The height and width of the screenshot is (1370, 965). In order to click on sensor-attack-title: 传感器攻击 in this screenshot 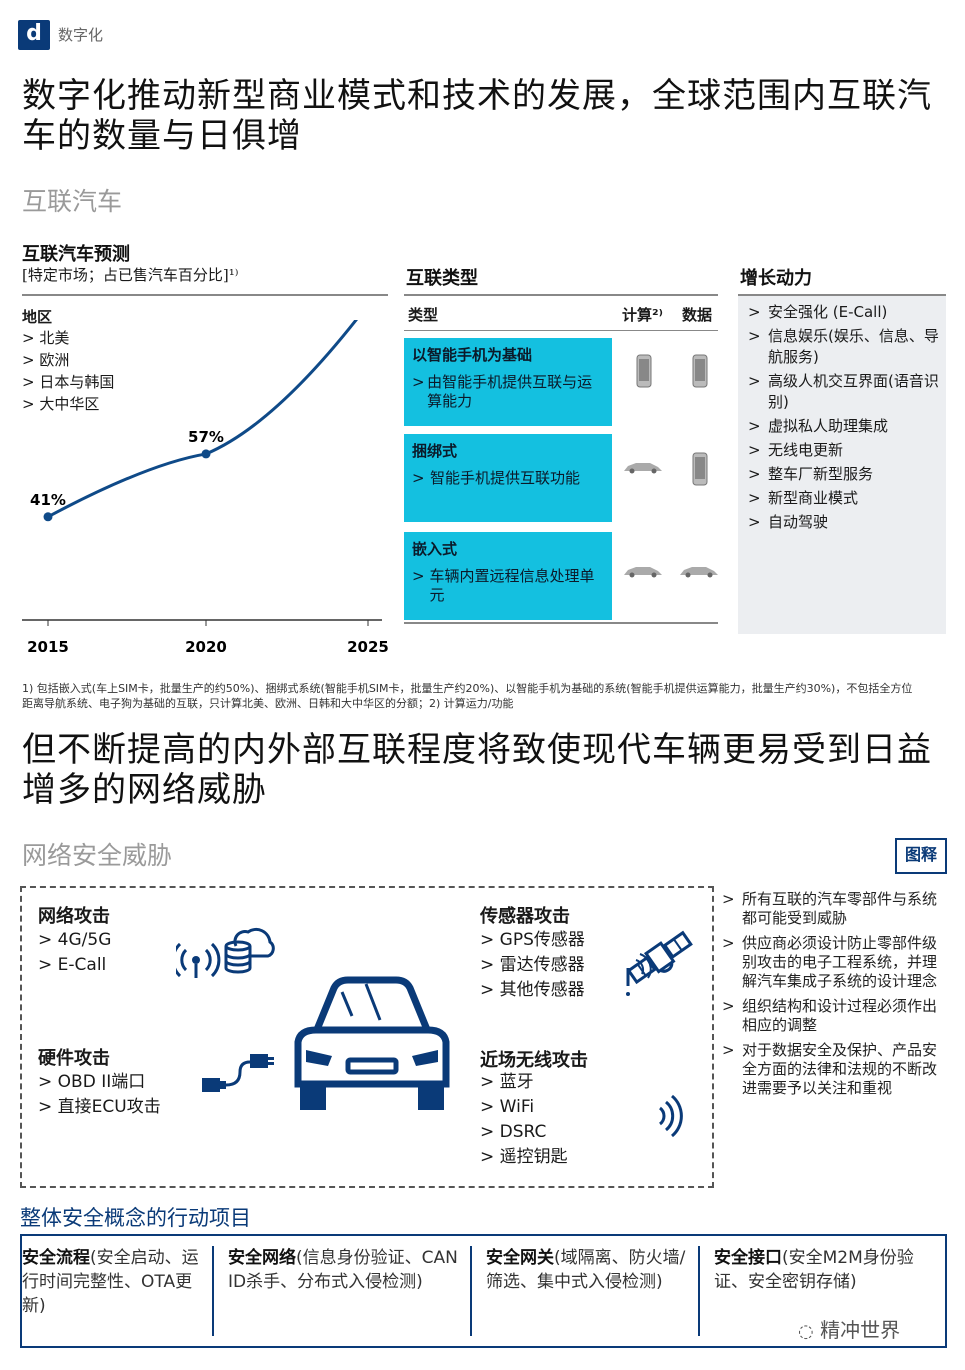, I will do `click(525, 916)`.